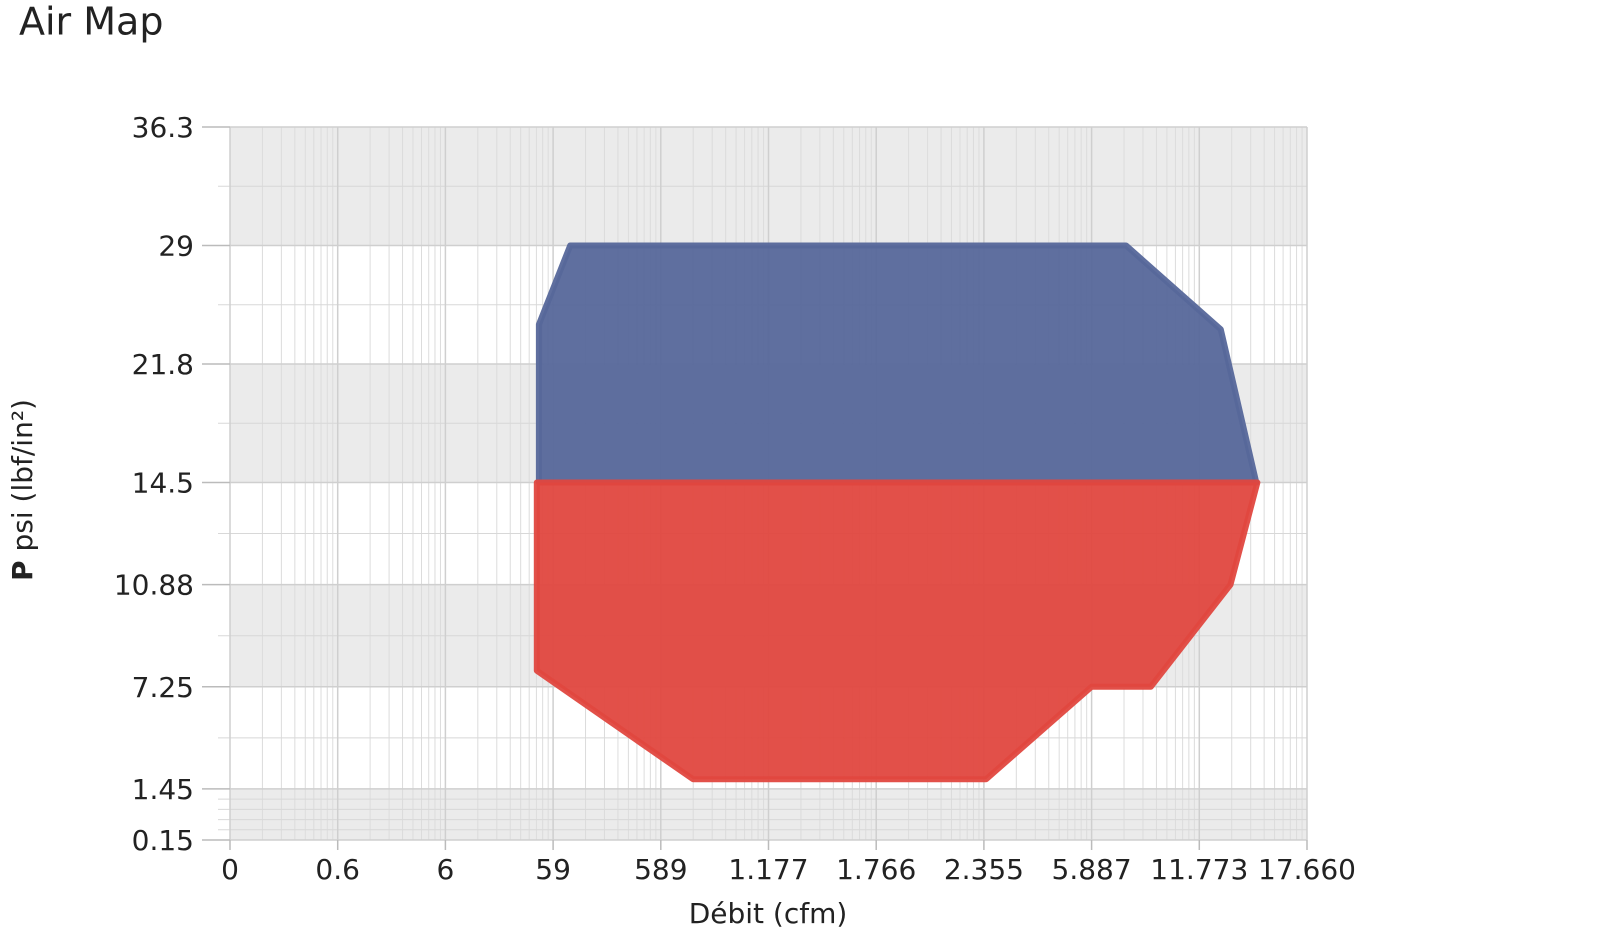 This screenshot has width=1600, height=949. Describe the element at coordinates (230, 869) in the screenshot. I see `x-tick-label: 0` at that location.